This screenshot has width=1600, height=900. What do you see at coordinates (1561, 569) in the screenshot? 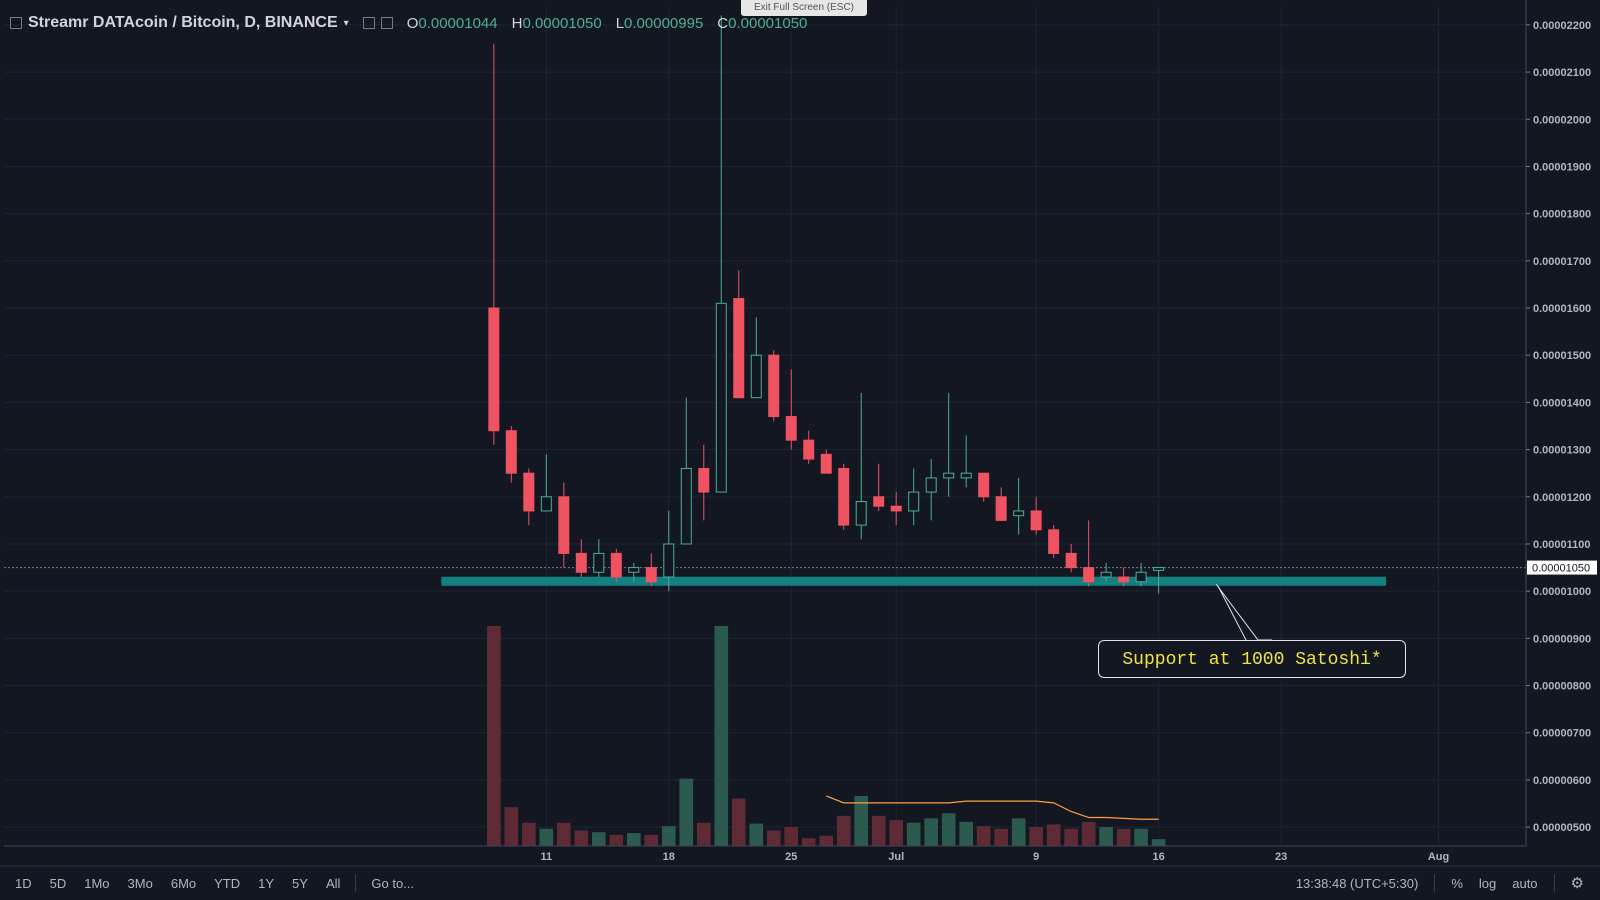
I see `last-price-label: 0.00001050` at bounding box center [1561, 569].